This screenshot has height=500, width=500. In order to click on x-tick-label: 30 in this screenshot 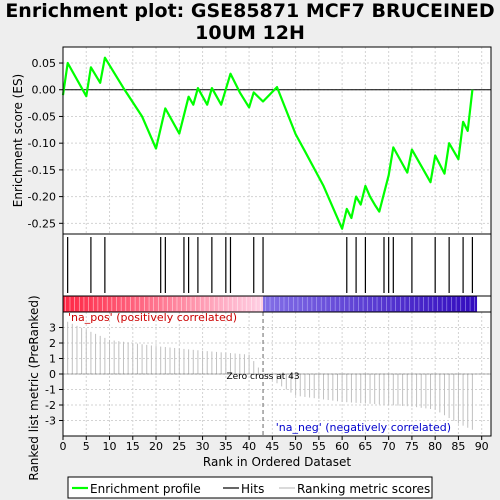, I will do `click(203, 446)`.